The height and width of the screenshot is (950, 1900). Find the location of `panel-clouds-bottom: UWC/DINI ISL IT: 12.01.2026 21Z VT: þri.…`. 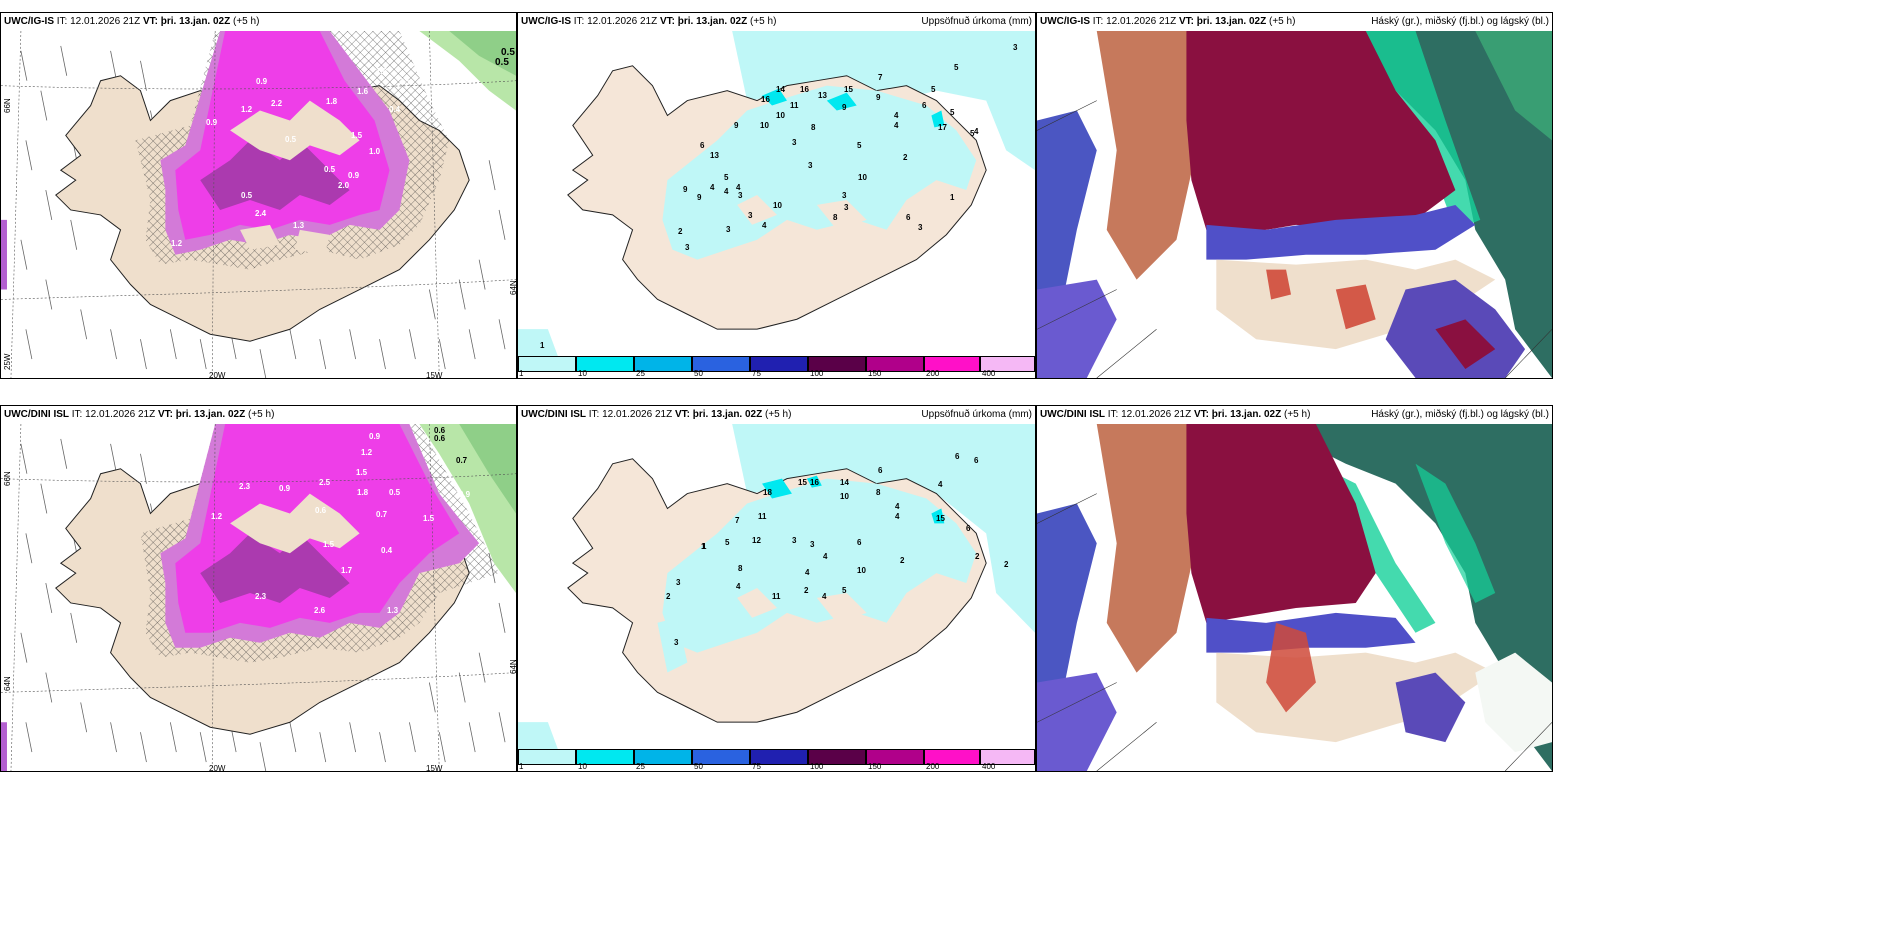

panel-clouds-bottom: UWC/DINI ISL IT: 12.01.2026 21Z VT: þri.… is located at coordinates (1294, 588).